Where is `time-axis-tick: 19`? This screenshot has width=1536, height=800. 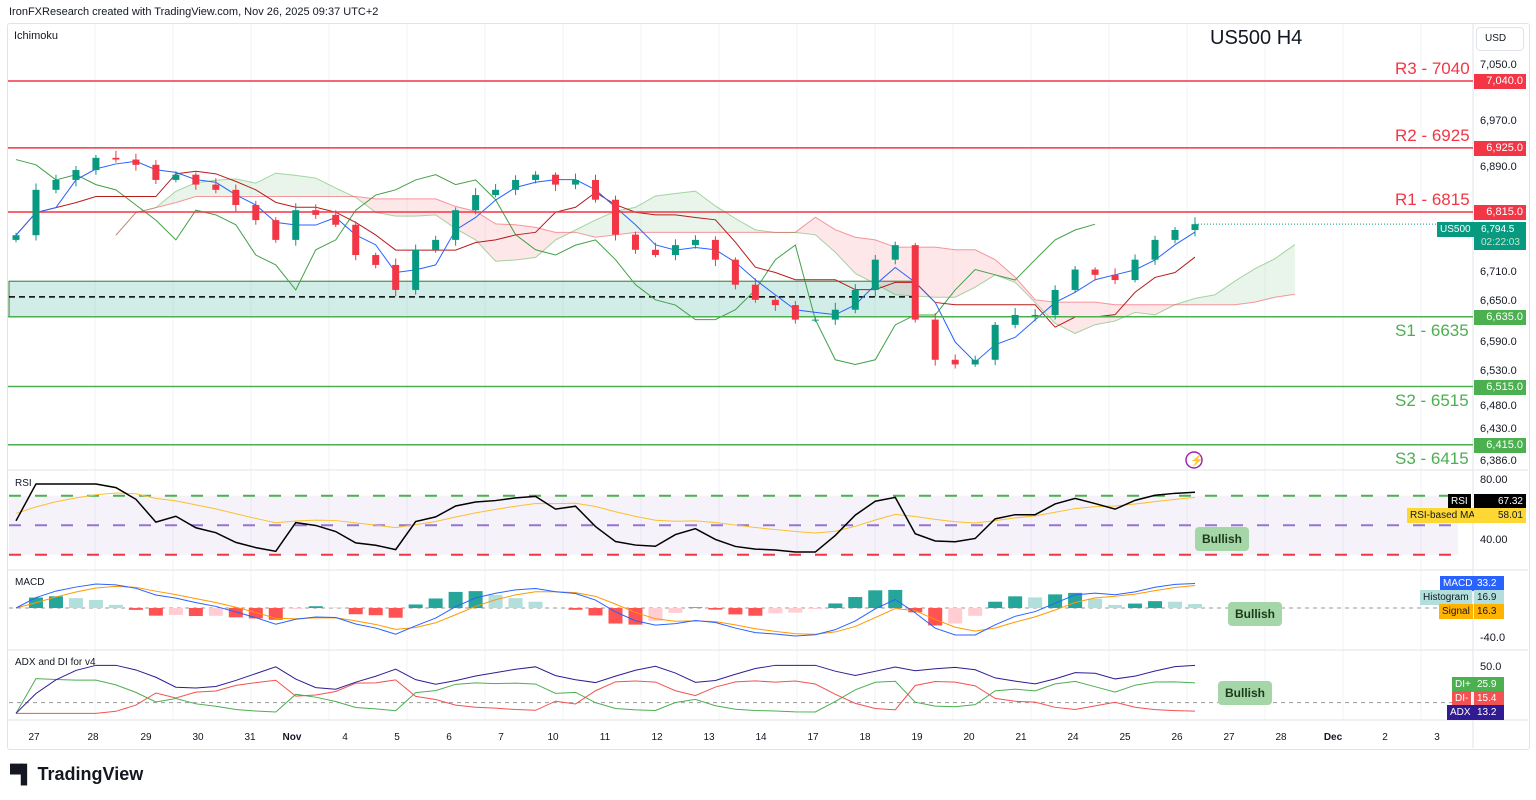 time-axis-tick: 19 is located at coordinates (917, 737).